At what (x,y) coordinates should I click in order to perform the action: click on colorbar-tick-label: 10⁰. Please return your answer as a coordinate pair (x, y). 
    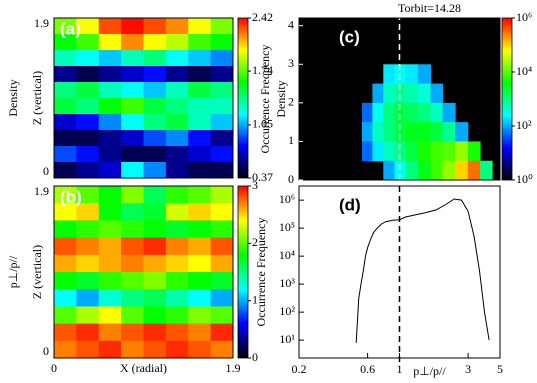
    Looking at the image, I should click on (524, 179).